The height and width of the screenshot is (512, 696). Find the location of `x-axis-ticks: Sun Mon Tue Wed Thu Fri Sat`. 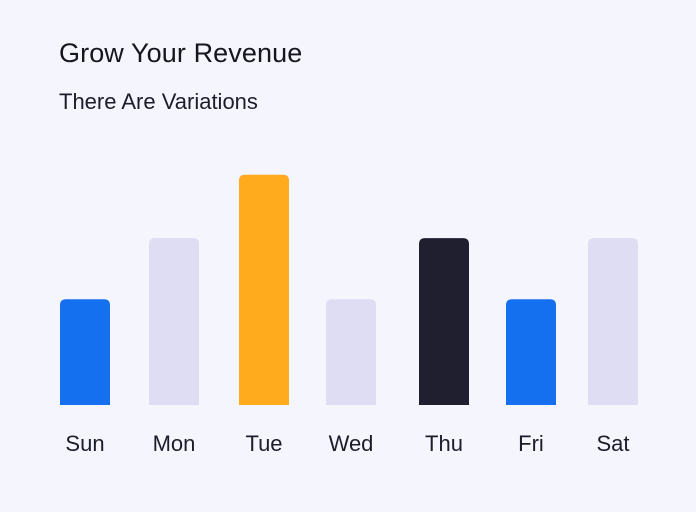

x-axis-ticks: Sun Mon Tue Wed Thu Fri Sat is located at coordinates (347, 443).